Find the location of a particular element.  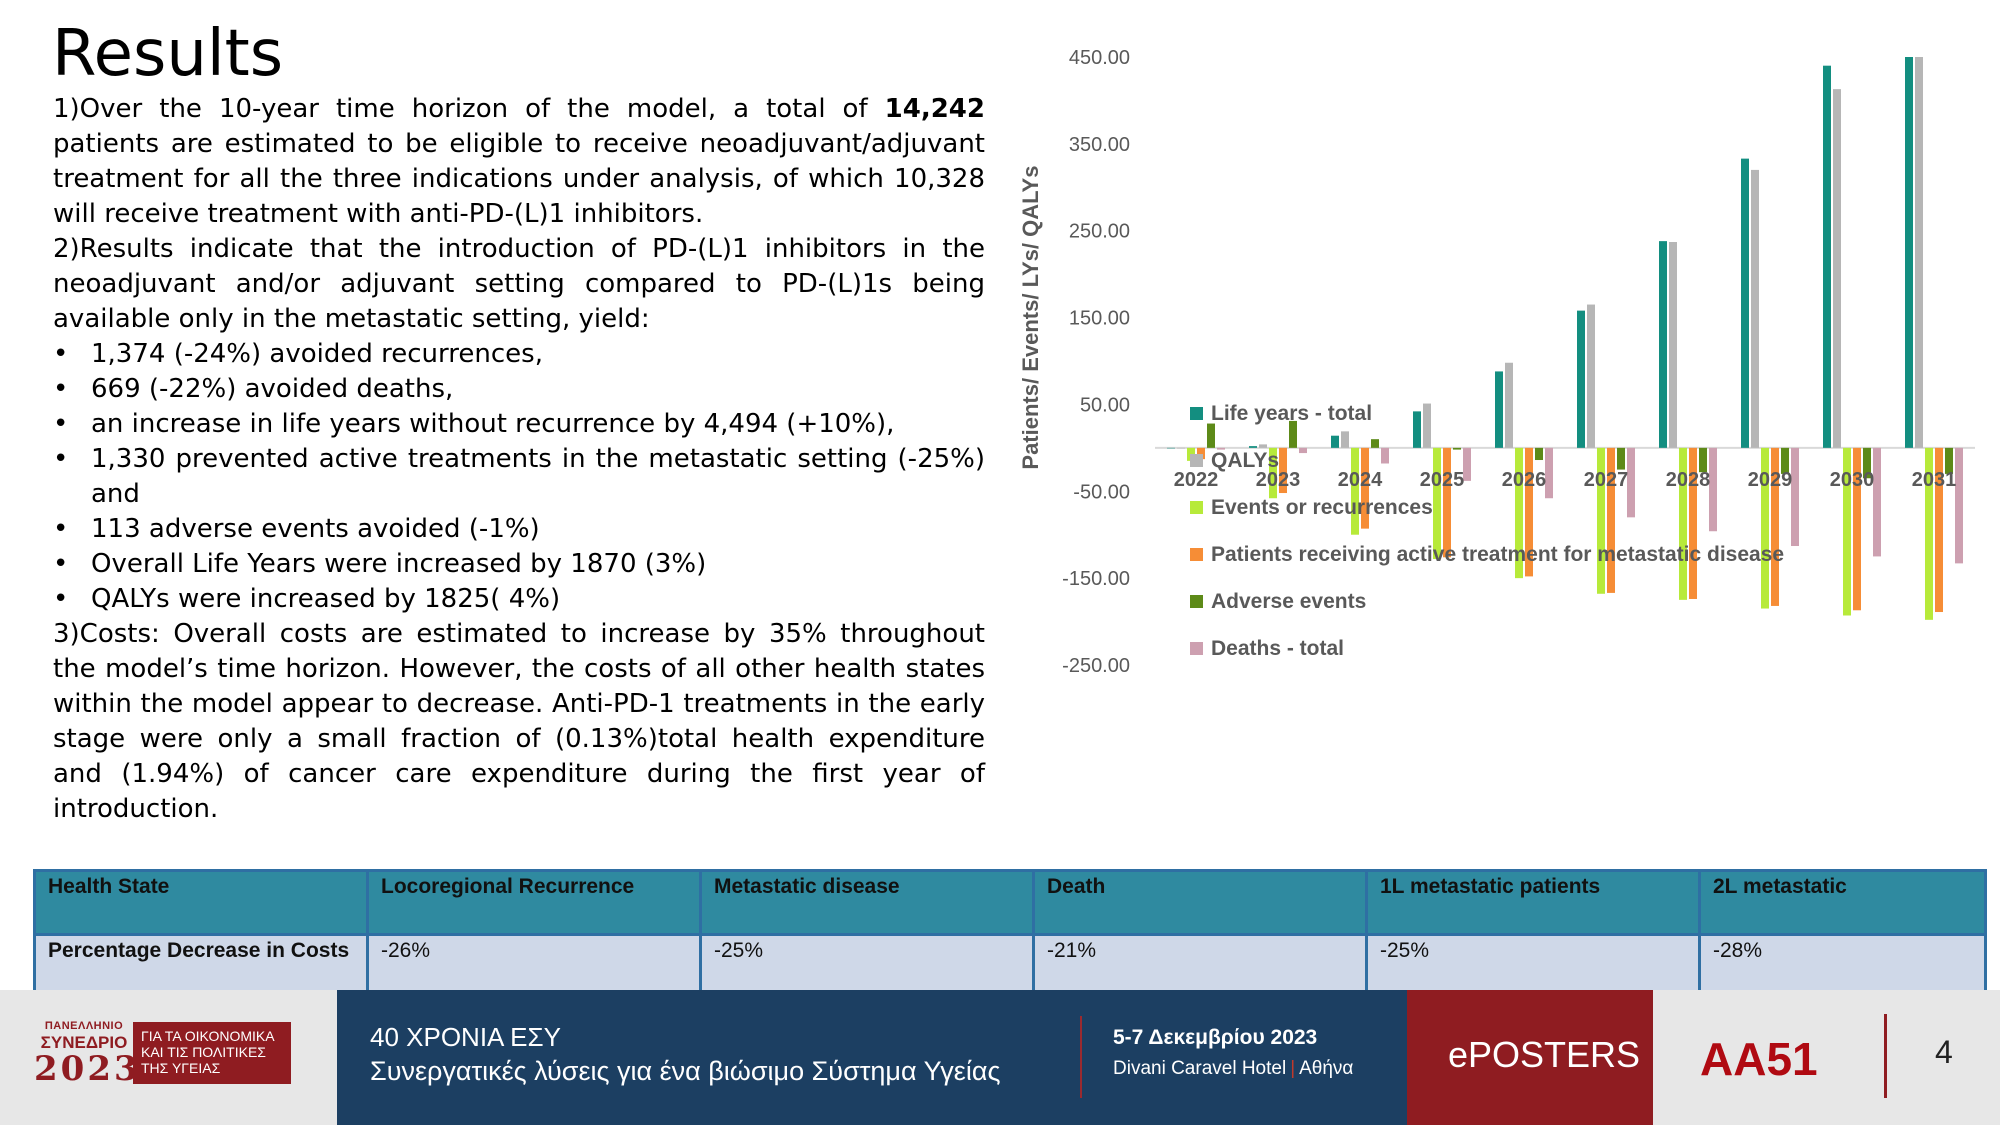

bullet-item: 1,374 (-24%) avoided recurrences, is located at coordinates (519, 354).